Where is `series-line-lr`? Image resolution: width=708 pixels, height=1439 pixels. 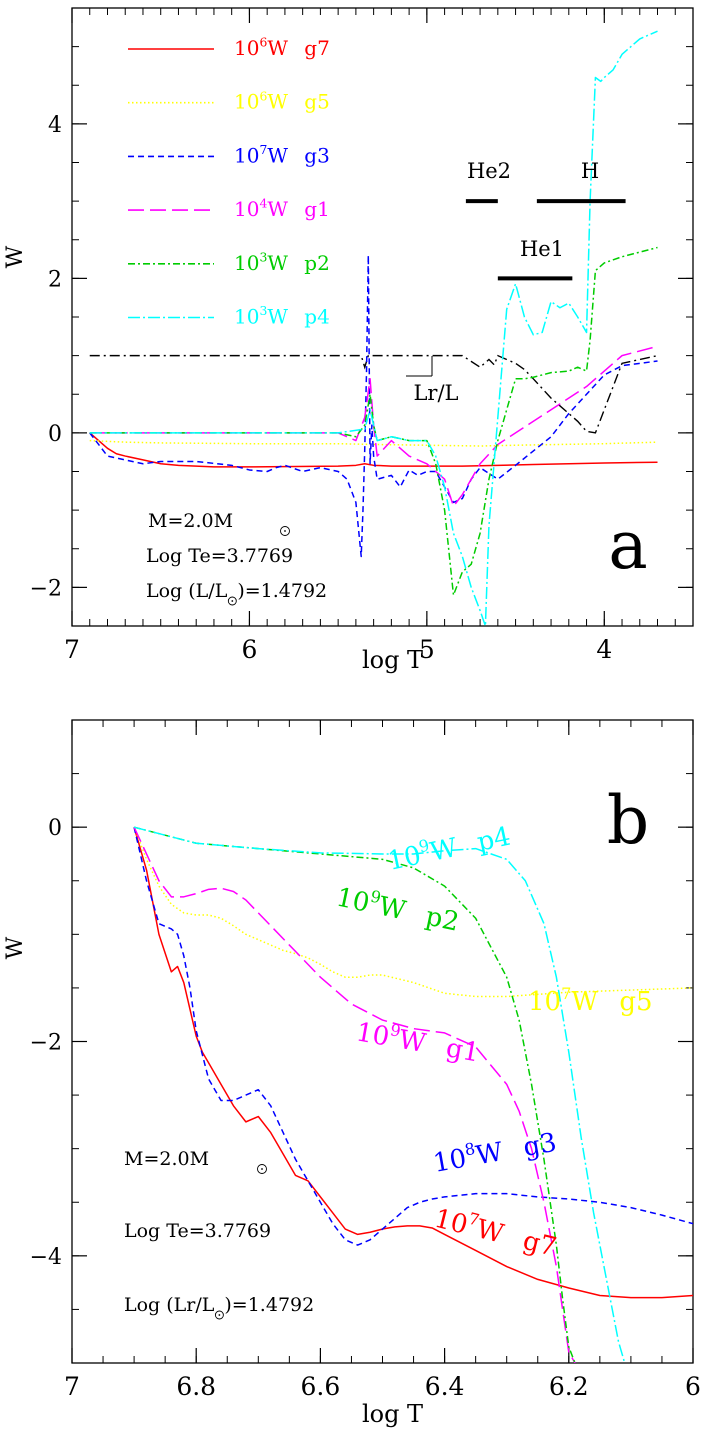 series-line-lr is located at coordinates (373, 394).